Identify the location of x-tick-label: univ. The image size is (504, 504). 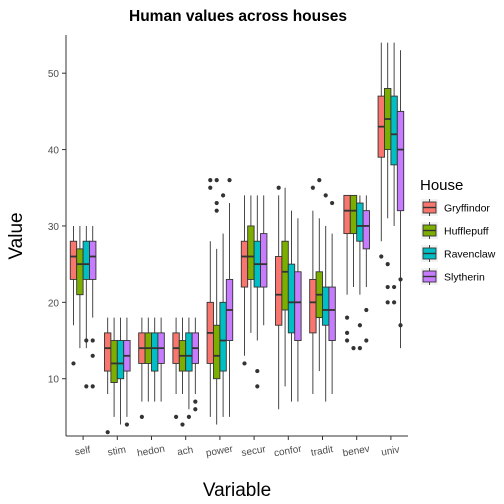
(390, 452).